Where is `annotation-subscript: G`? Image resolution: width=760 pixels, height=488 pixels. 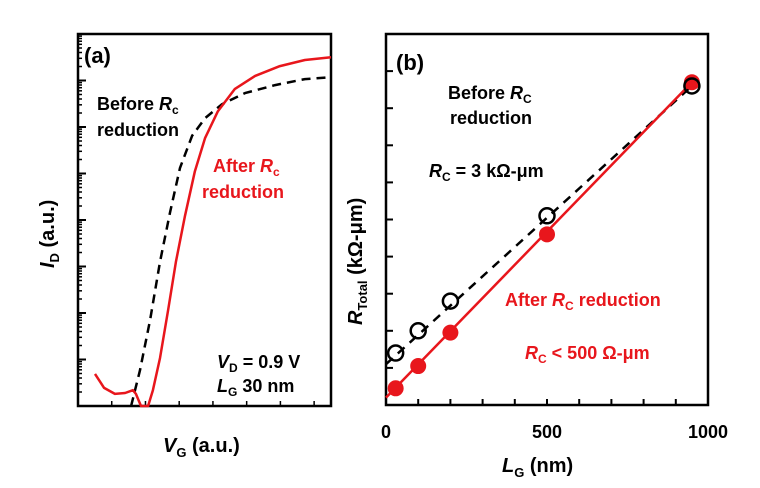
annotation-subscript: G is located at coordinates (232, 392).